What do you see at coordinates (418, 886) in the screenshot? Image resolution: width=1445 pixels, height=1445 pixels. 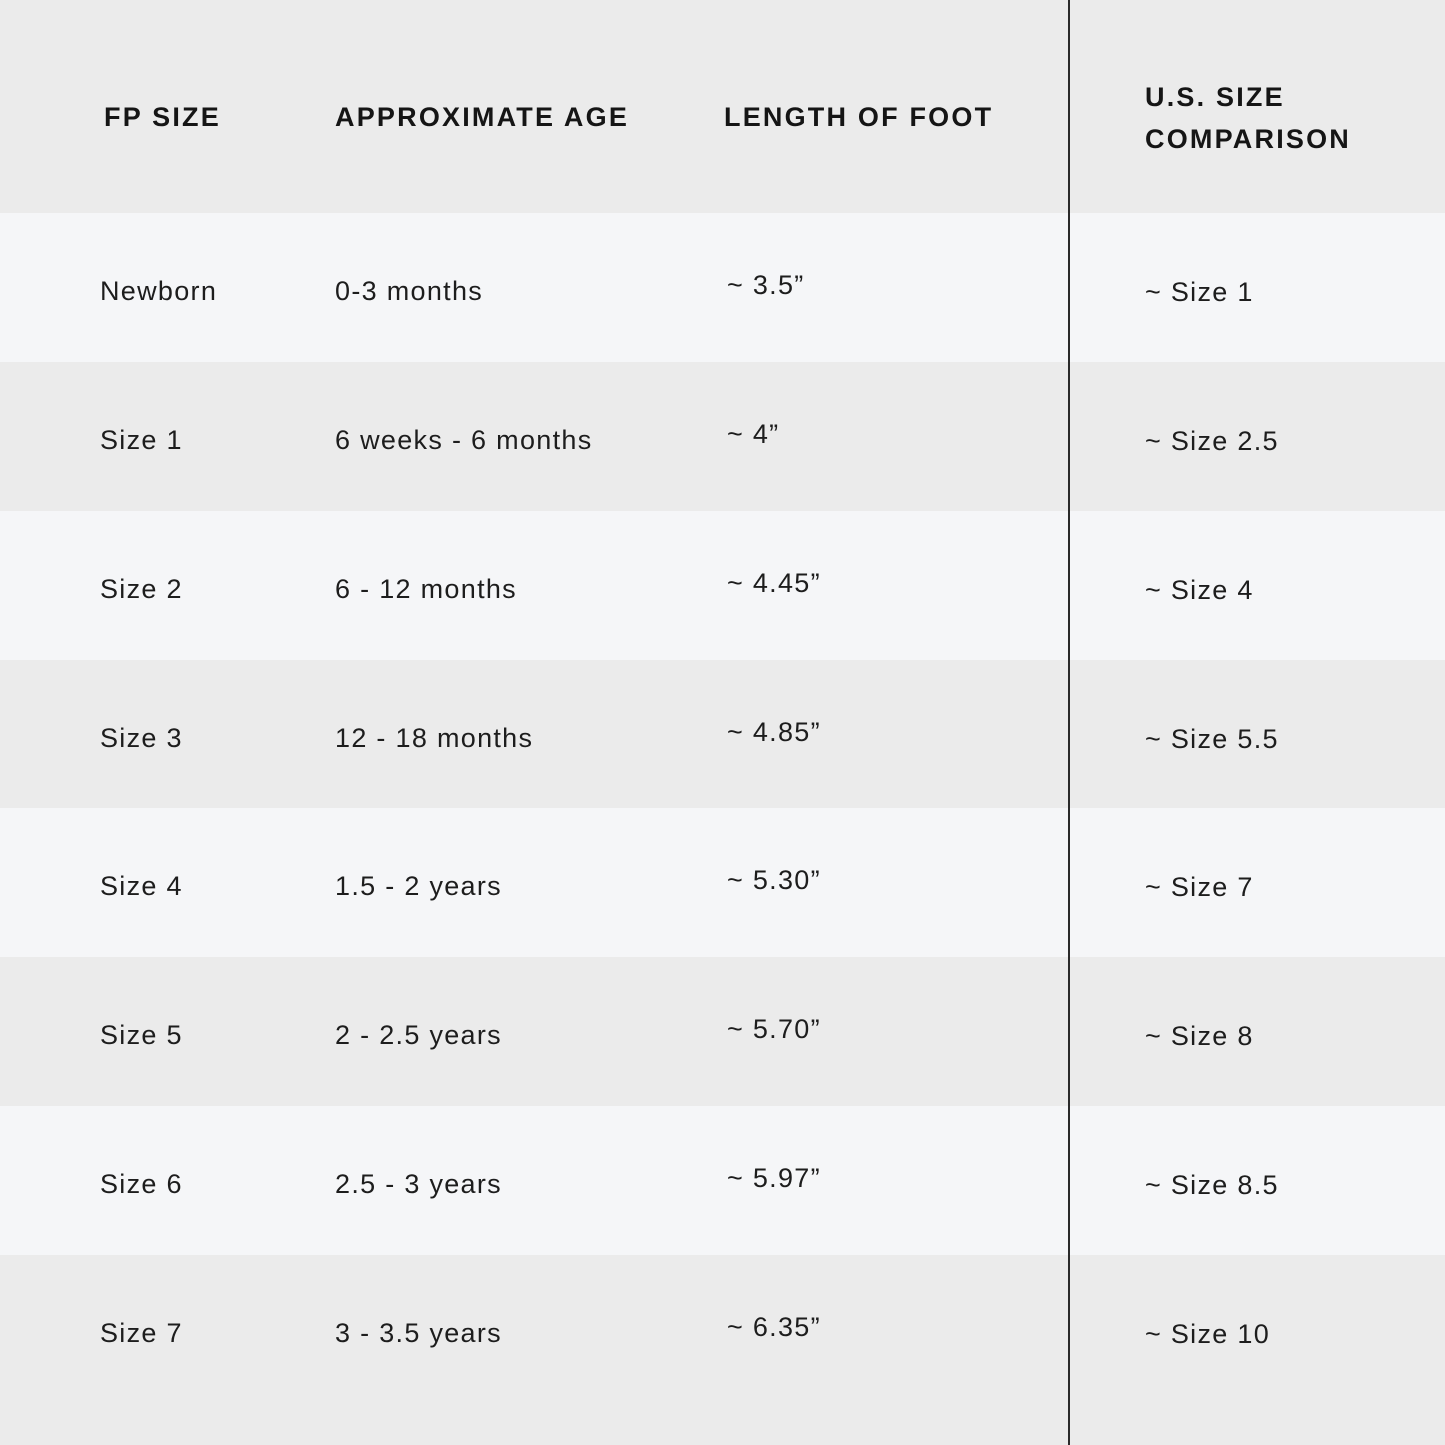 I see `cell-approximate-age: 1.5 - 2 years` at bounding box center [418, 886].